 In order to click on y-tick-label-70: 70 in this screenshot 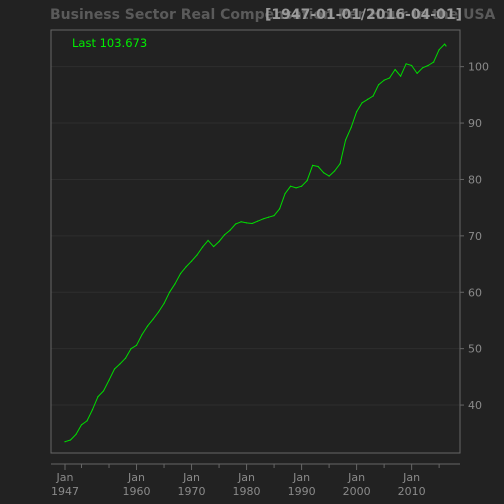, I will do `click(475, 236)`.